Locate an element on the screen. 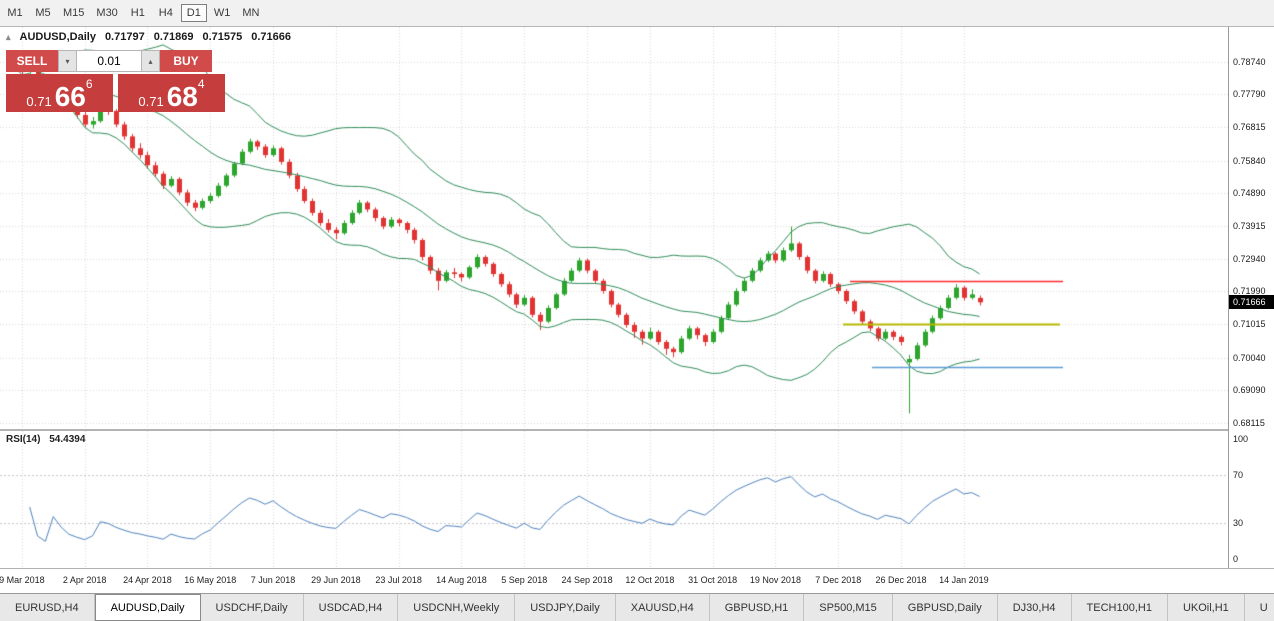 This screenshot has height=621, width=1274. rsi-name: RSI(14) is located at coordinates (23, 439).